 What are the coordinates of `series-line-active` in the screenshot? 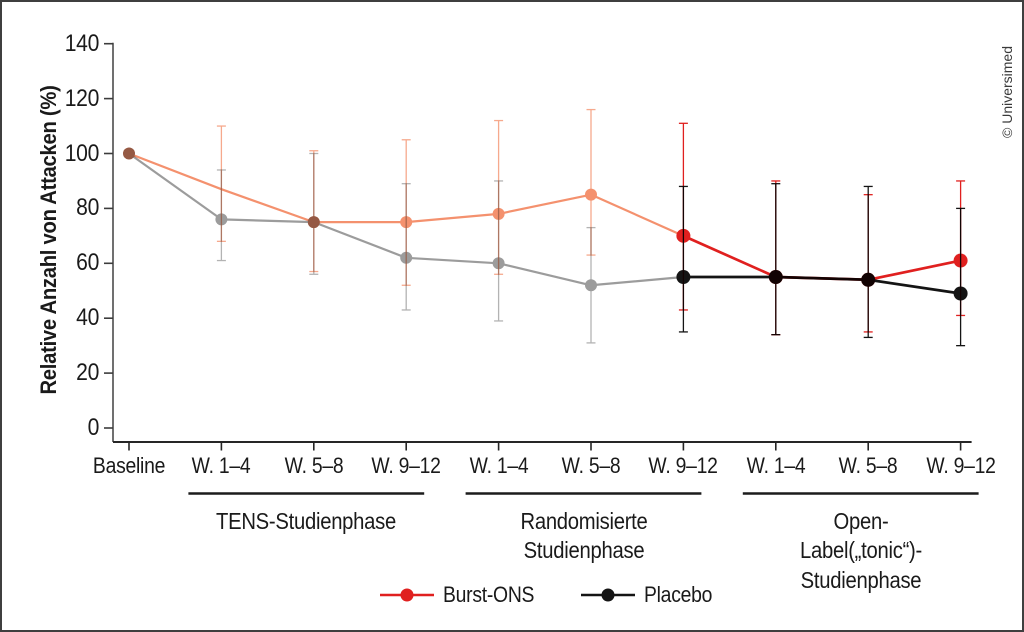 It's located at (822, 258).